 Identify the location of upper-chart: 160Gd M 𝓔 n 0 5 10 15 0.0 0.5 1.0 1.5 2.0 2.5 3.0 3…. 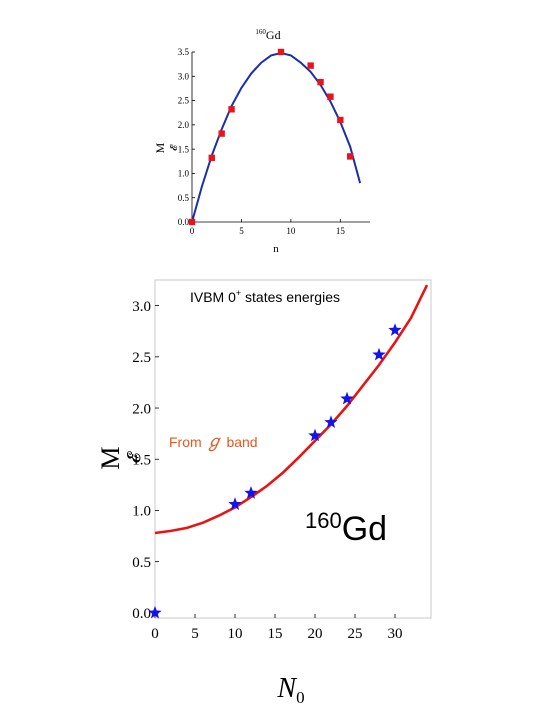
(261, 141).